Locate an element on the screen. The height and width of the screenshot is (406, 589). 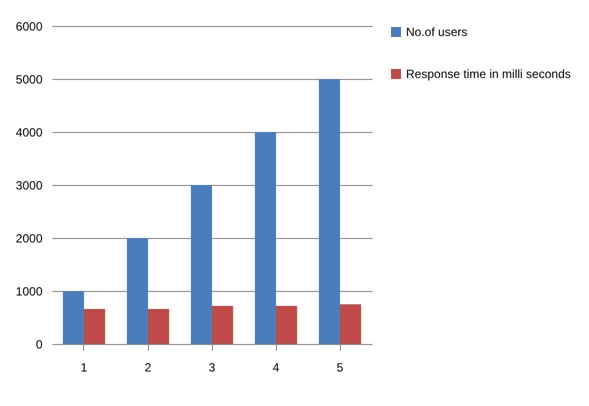
y-tick-label: 4000 is located at coordinates (29, 133).